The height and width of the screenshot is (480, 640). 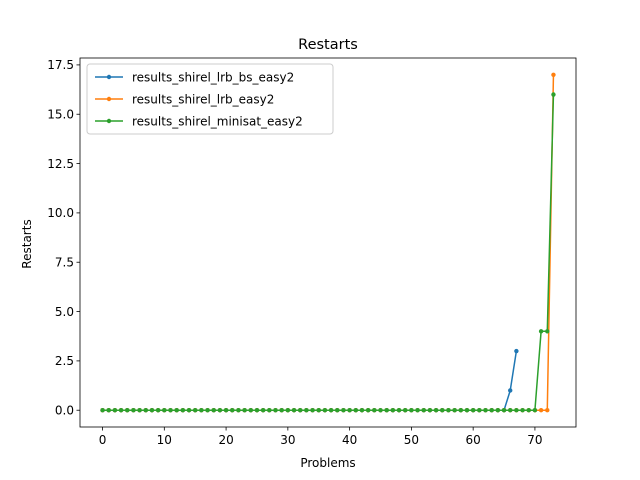 I want to click on x-axis-label: Problems, so click(x=327, y=463).